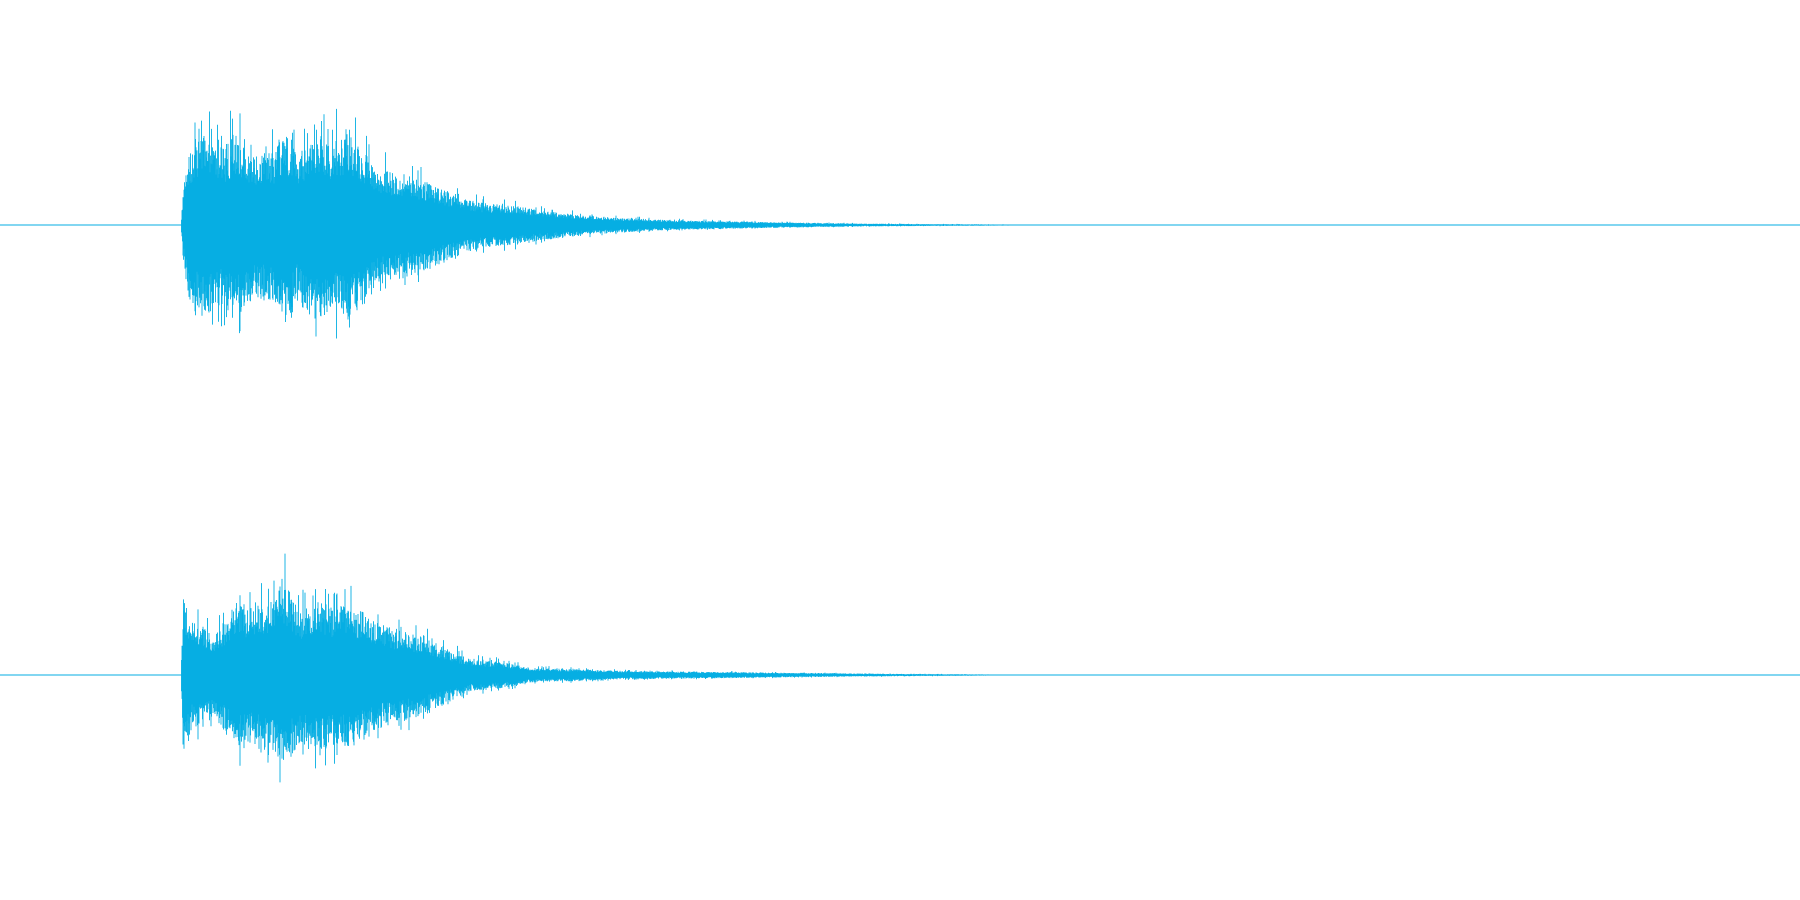  Describe the element at coordinates (614, 223) in the screenshot. I see `waveform-path-left` at that location.